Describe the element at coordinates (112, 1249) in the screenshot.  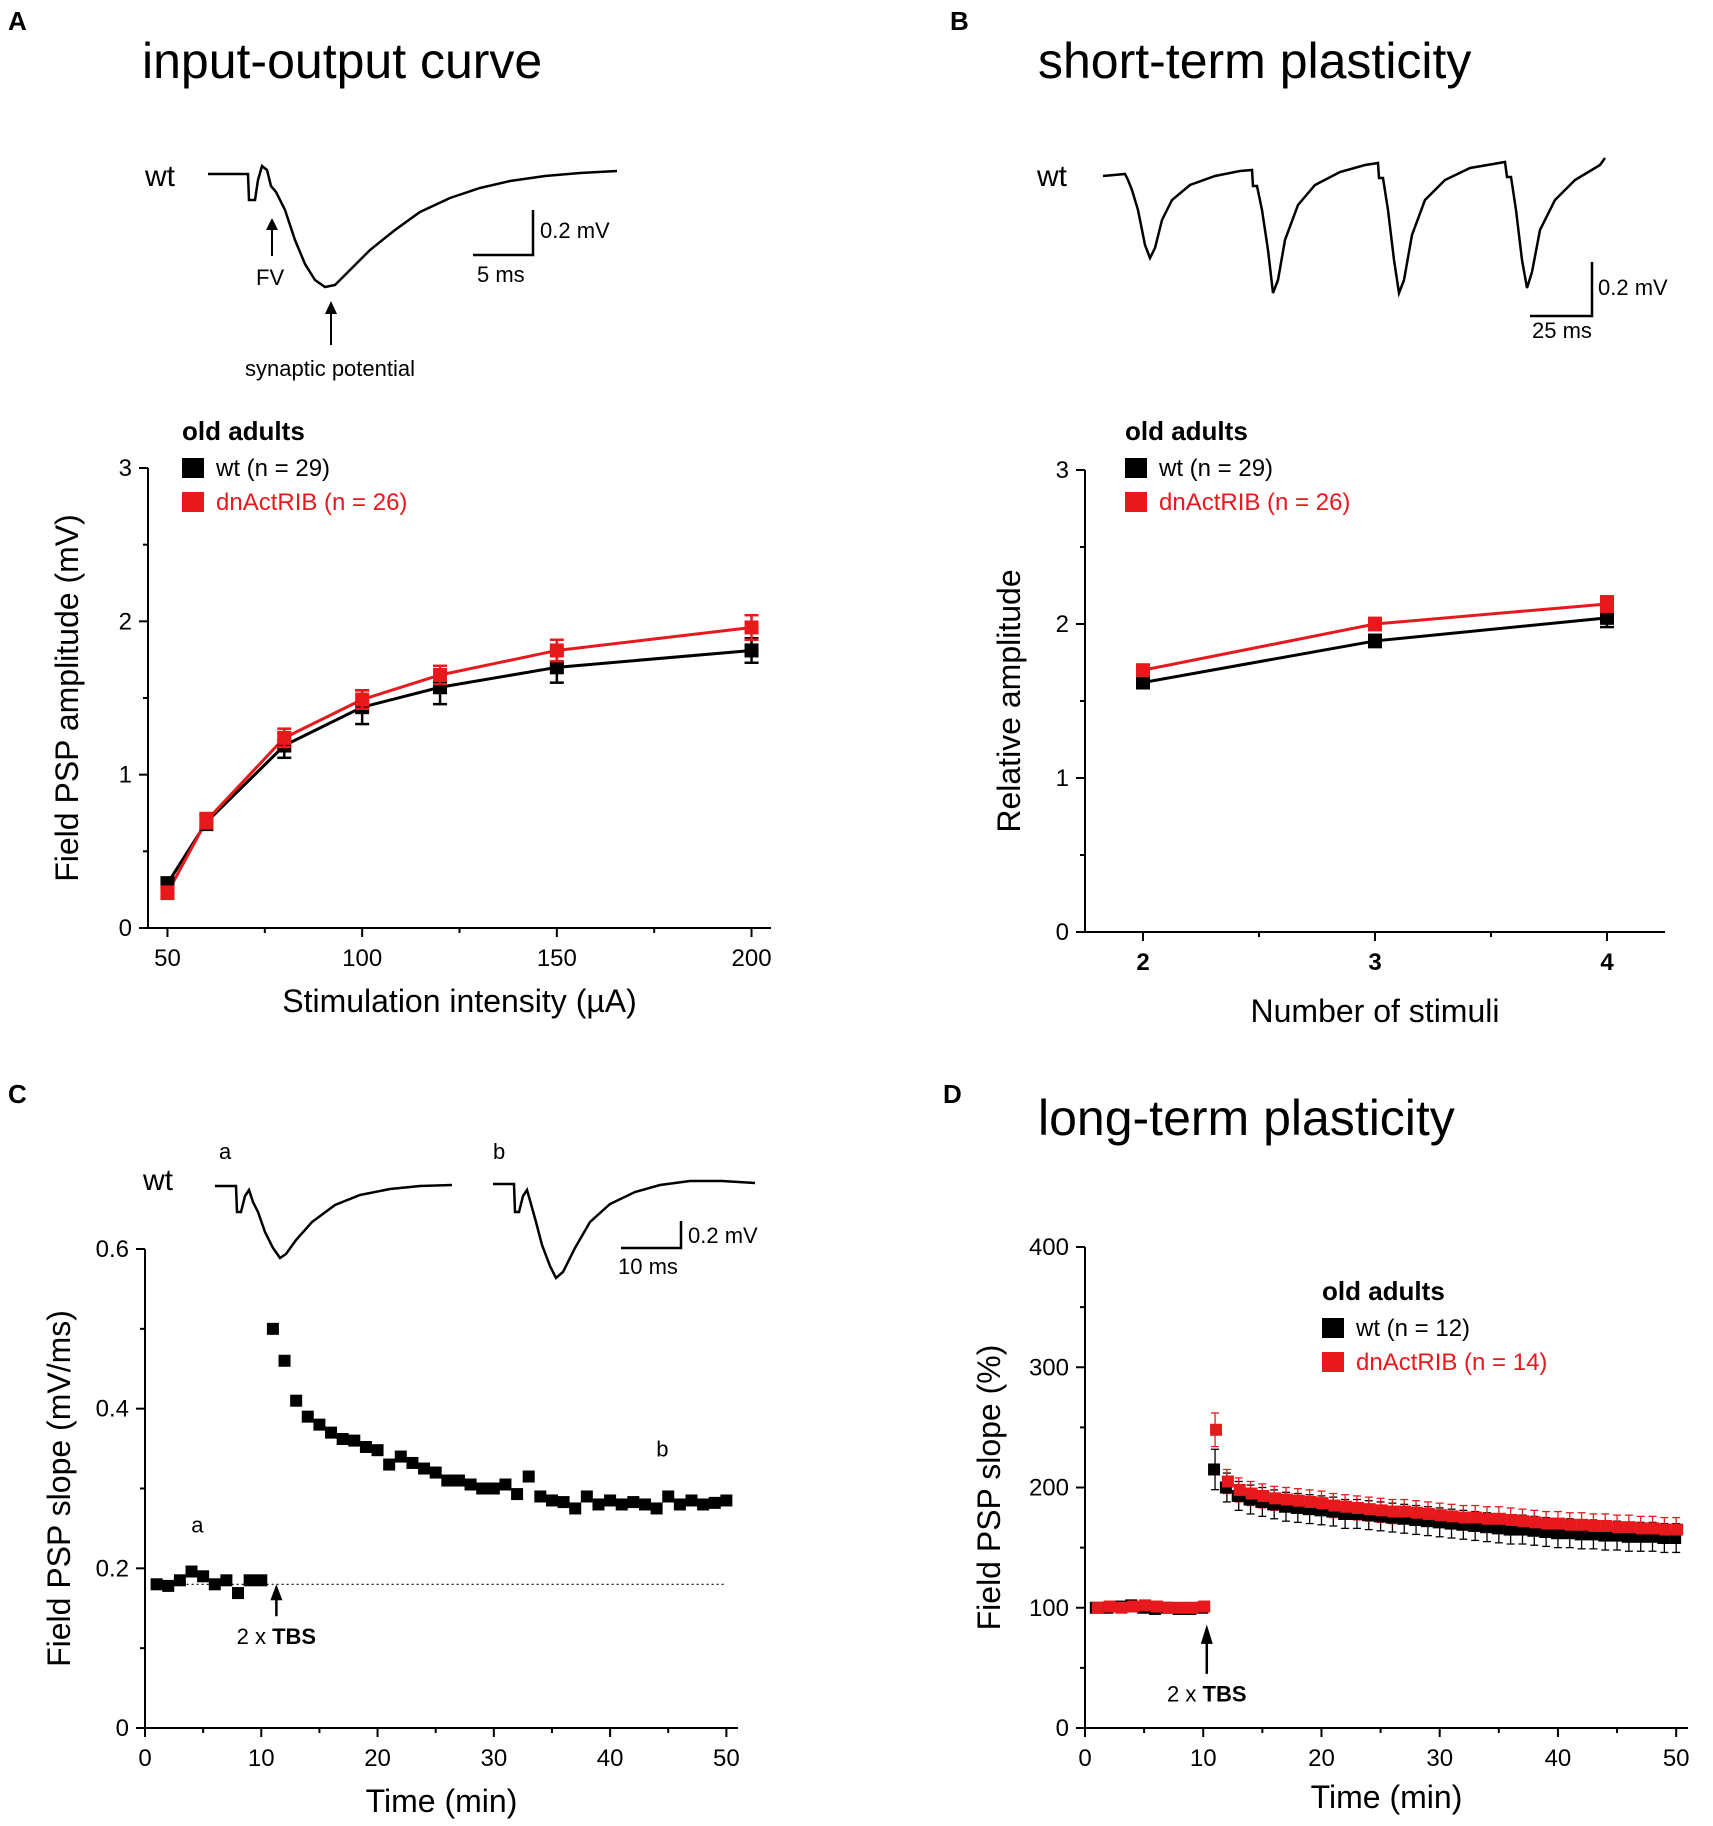
I see `chart-c-y-tick-label: 0.6` at that location.